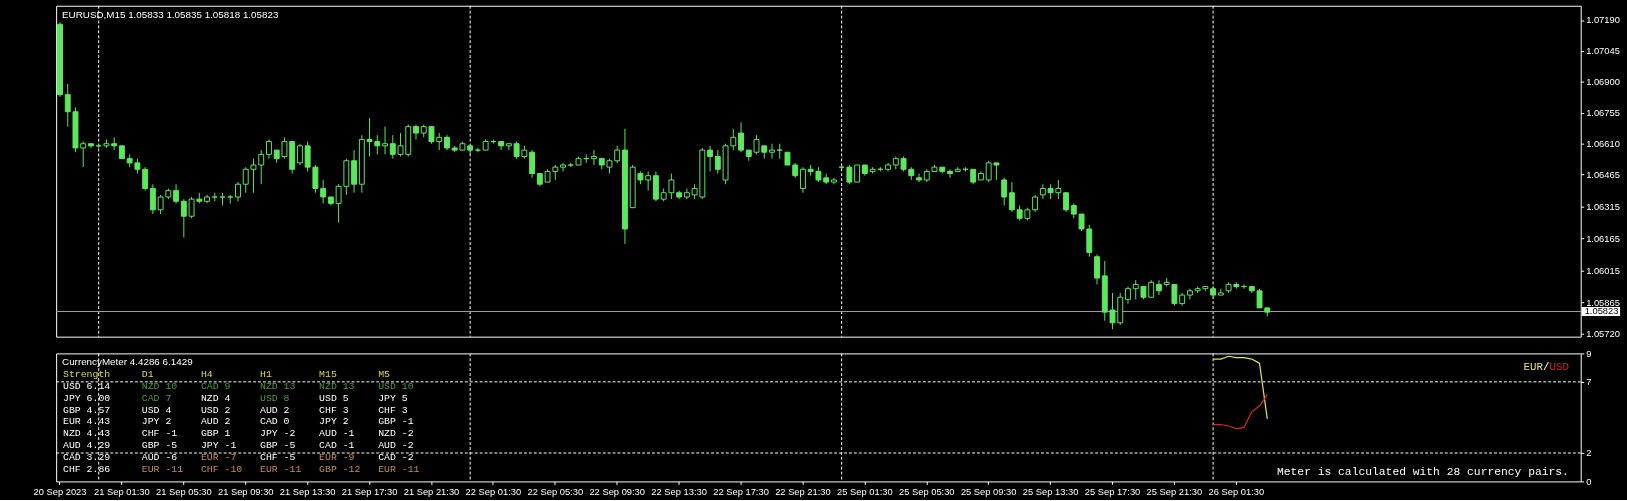 The height and width of the screenshot is (501, 1627). What do you see at coordinates (340, 469) in the screenshot?
I see `annotation: GBP -12` at bounding box center [340, 469].